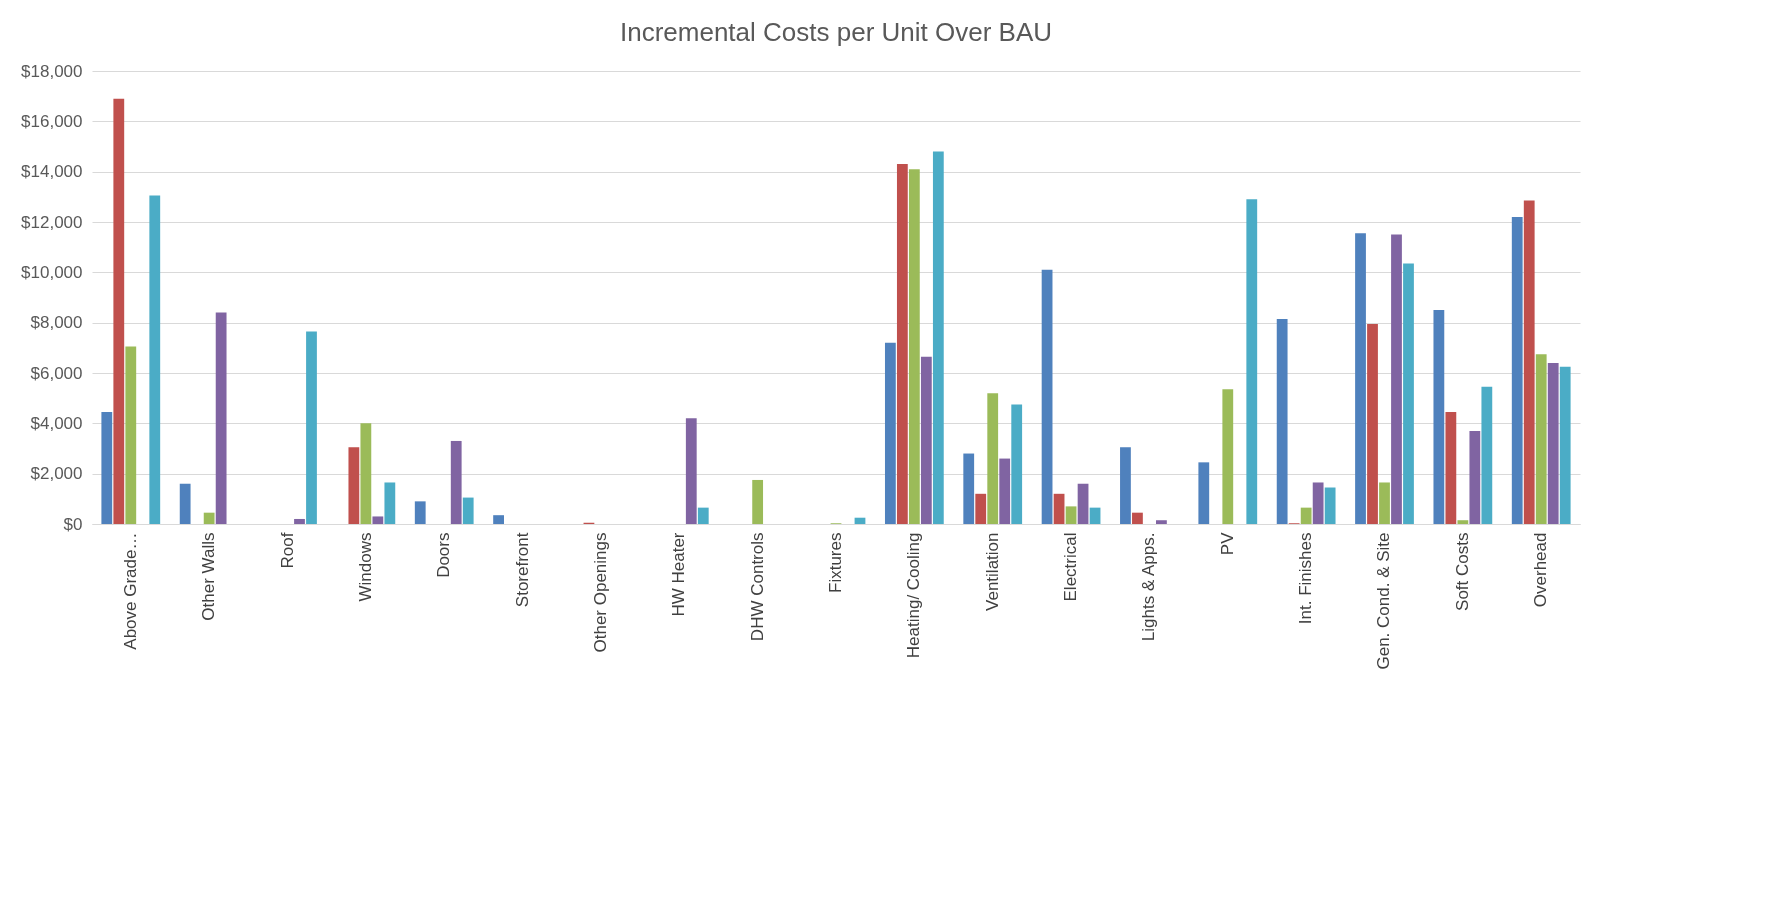 This screenshot has height=921, width=1790. What do you see at coordinates (52, 172) in the screenshot?
I see `y-tick-label: $14,000` at bounding box center [52, 172].